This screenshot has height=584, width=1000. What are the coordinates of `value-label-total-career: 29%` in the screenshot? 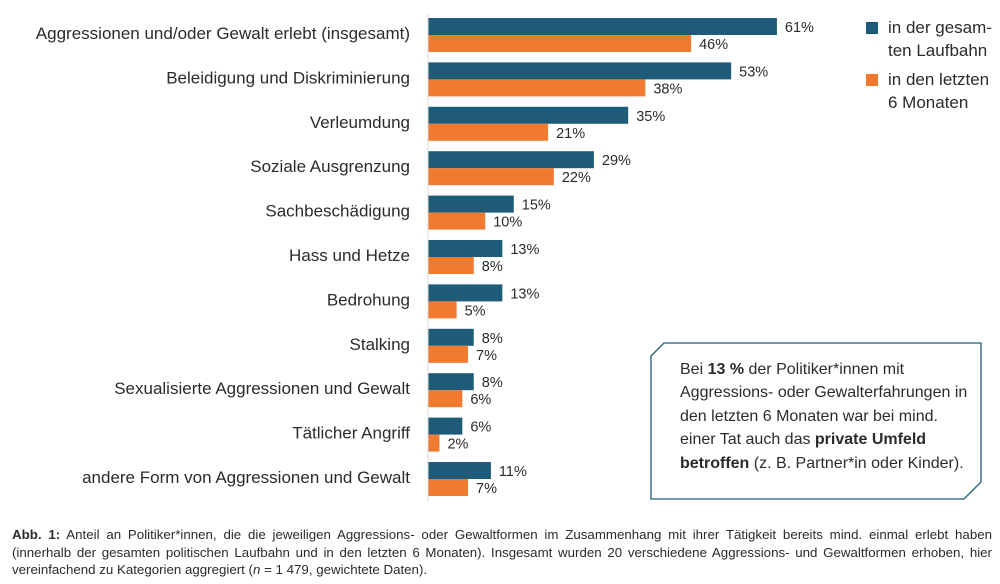 It's located at (616, 161).